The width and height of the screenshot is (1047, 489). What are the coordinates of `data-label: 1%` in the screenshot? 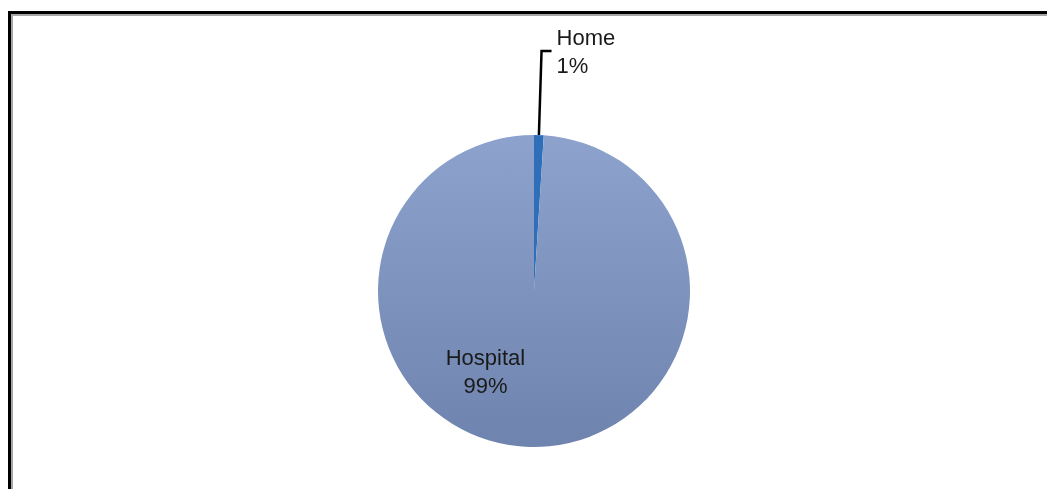 It's located at (572, 65).